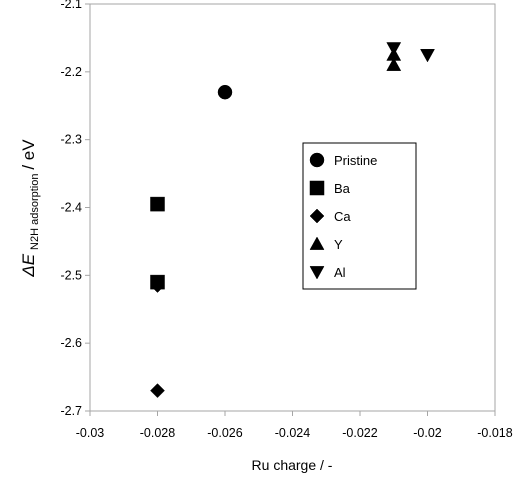 The height and width of the screenshot is (482, 520). Describe the element at coordinates (157, 204) in the screenshot. I see `data-point-ba` at that location.